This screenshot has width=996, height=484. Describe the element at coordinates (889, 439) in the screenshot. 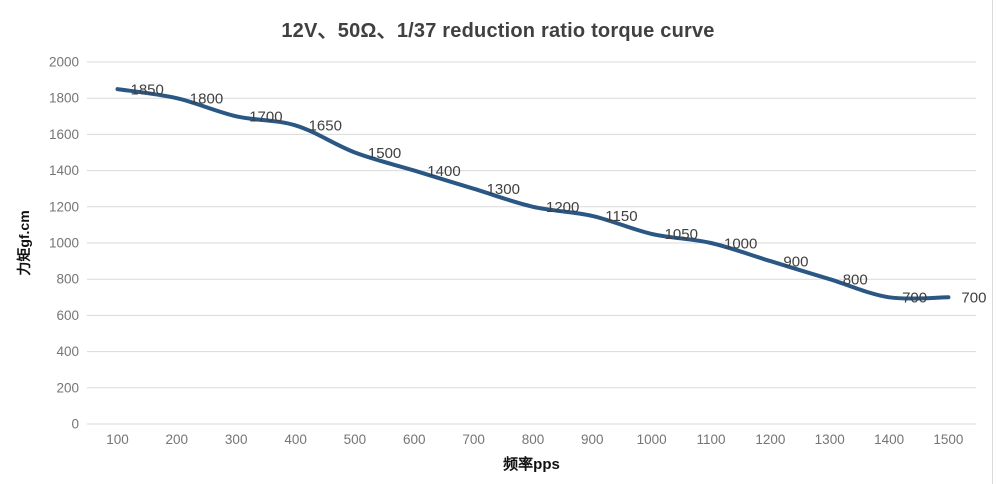

I see `x-tick-label: 1400` at that location.